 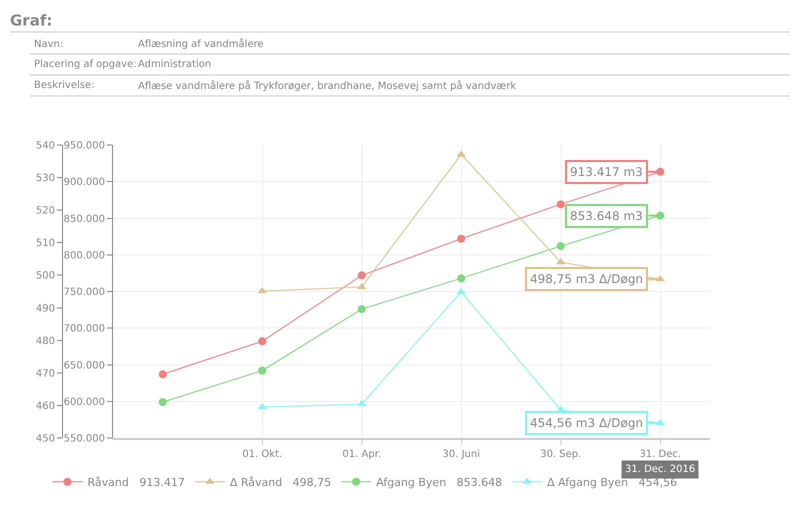 What do you see at coordinates (85, 64) in the screenshot?
I see `text: Placering af opgave:` at bounding box center [85, 64].